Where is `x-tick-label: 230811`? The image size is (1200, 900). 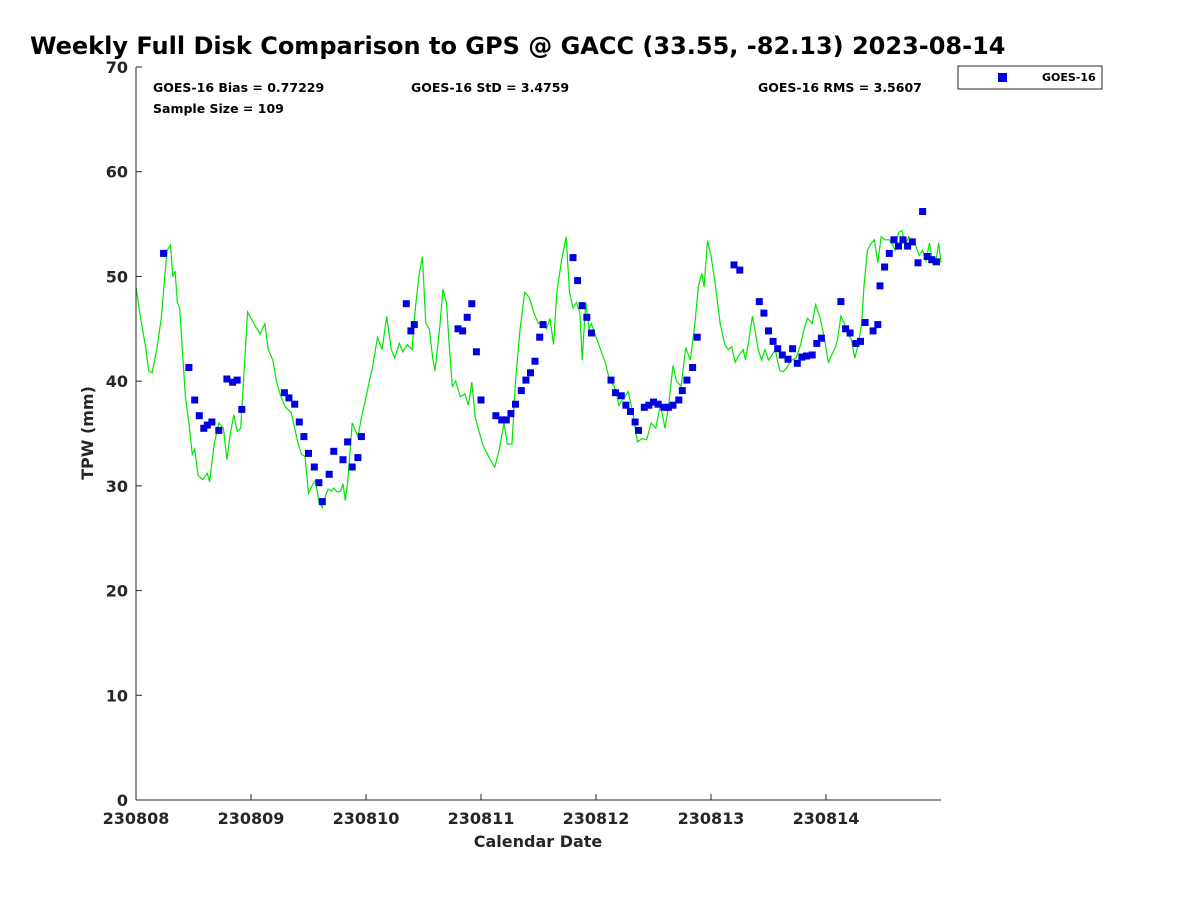 x-tick-label: 230811 is located at coordinates (481, 818).